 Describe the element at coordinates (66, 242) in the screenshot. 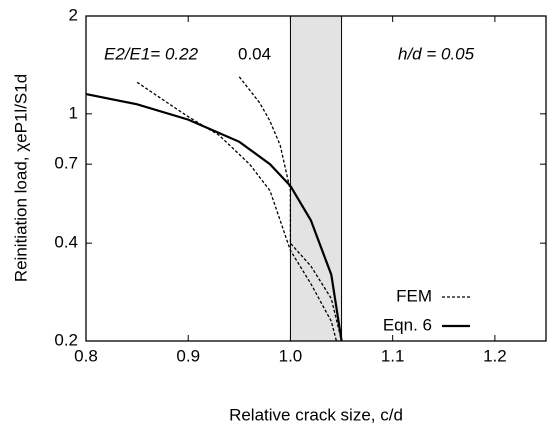

I see `y-tick-label: 0.4` at that location.